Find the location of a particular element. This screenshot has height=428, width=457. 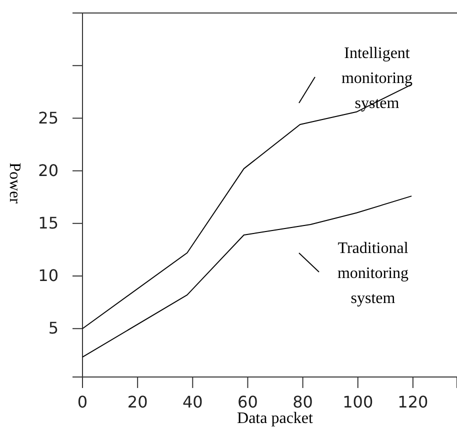

x-tick-label: 40 is located at coordinates (192, 402).